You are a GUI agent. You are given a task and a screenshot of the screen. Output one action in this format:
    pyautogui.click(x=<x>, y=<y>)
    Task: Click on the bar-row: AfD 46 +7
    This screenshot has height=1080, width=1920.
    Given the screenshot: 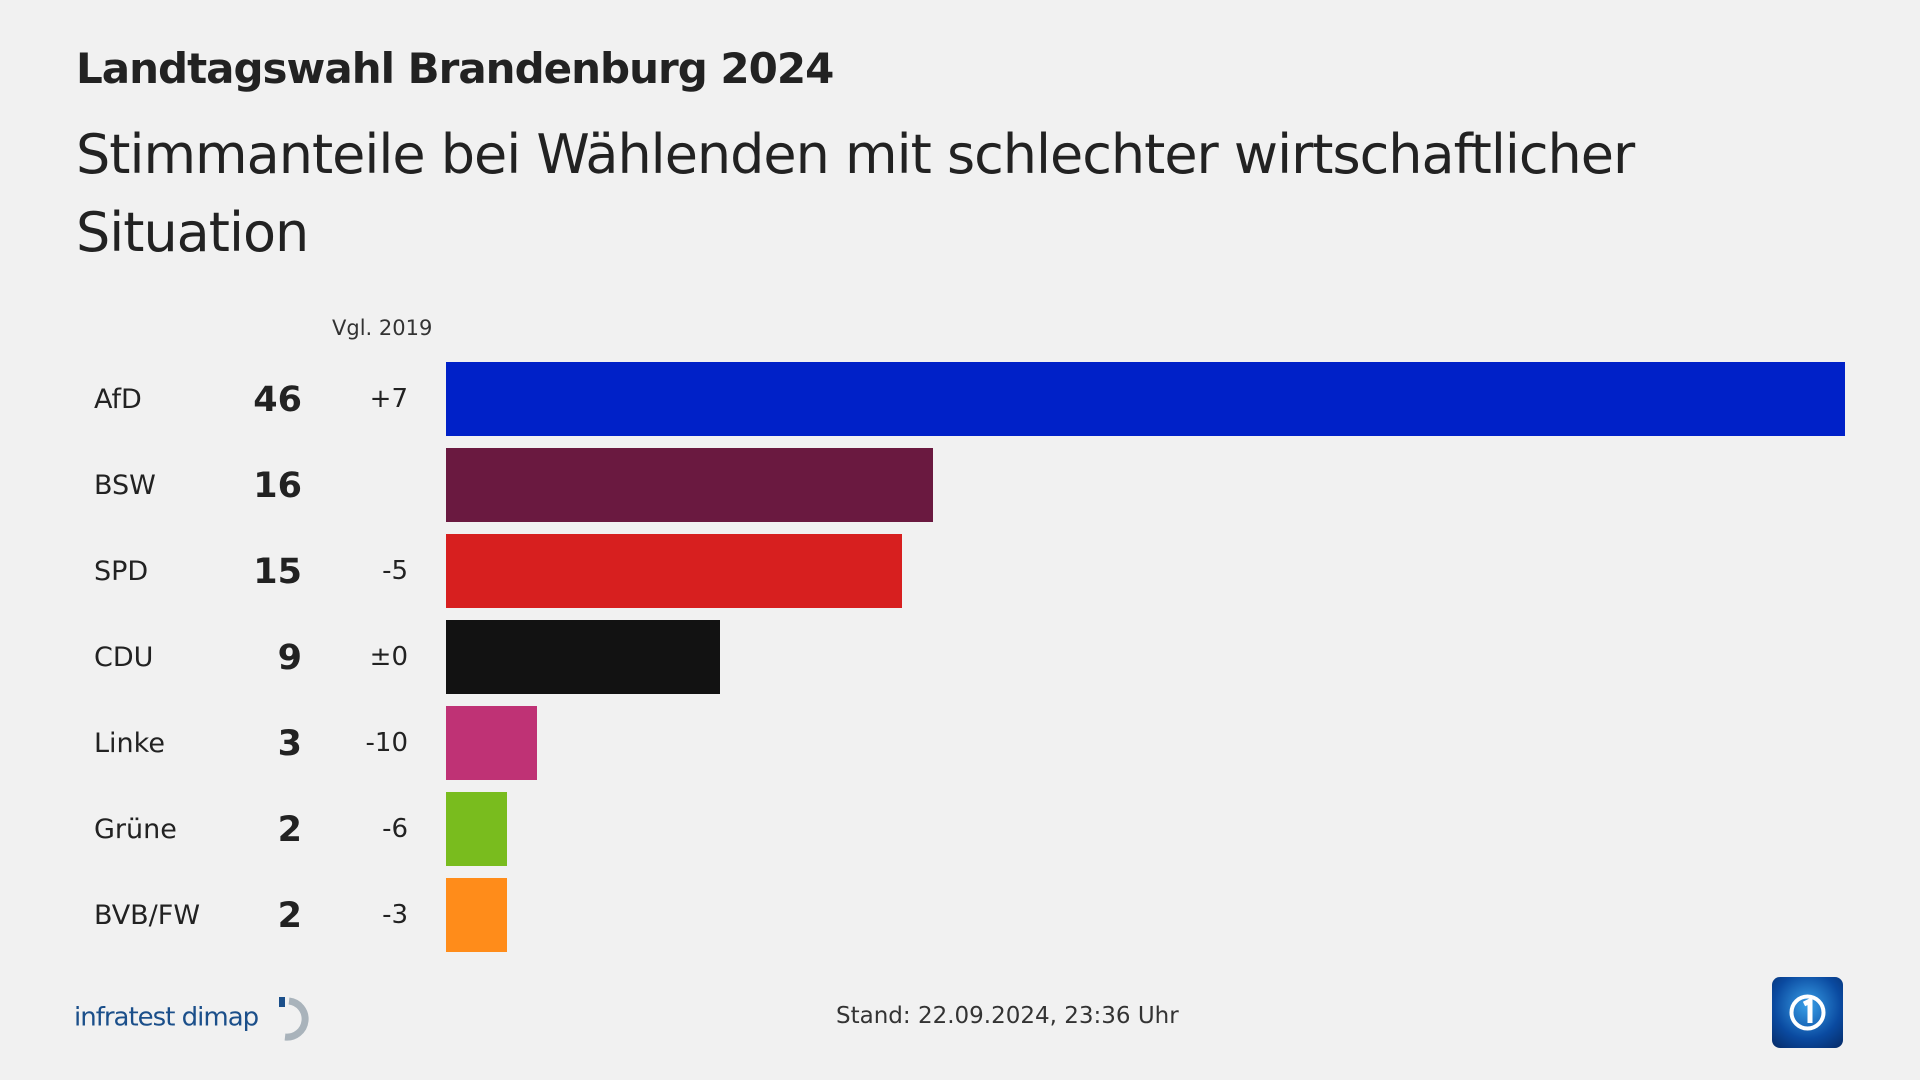 What is the action you would take?
    pyautogui.click(x=960, y=399)
    